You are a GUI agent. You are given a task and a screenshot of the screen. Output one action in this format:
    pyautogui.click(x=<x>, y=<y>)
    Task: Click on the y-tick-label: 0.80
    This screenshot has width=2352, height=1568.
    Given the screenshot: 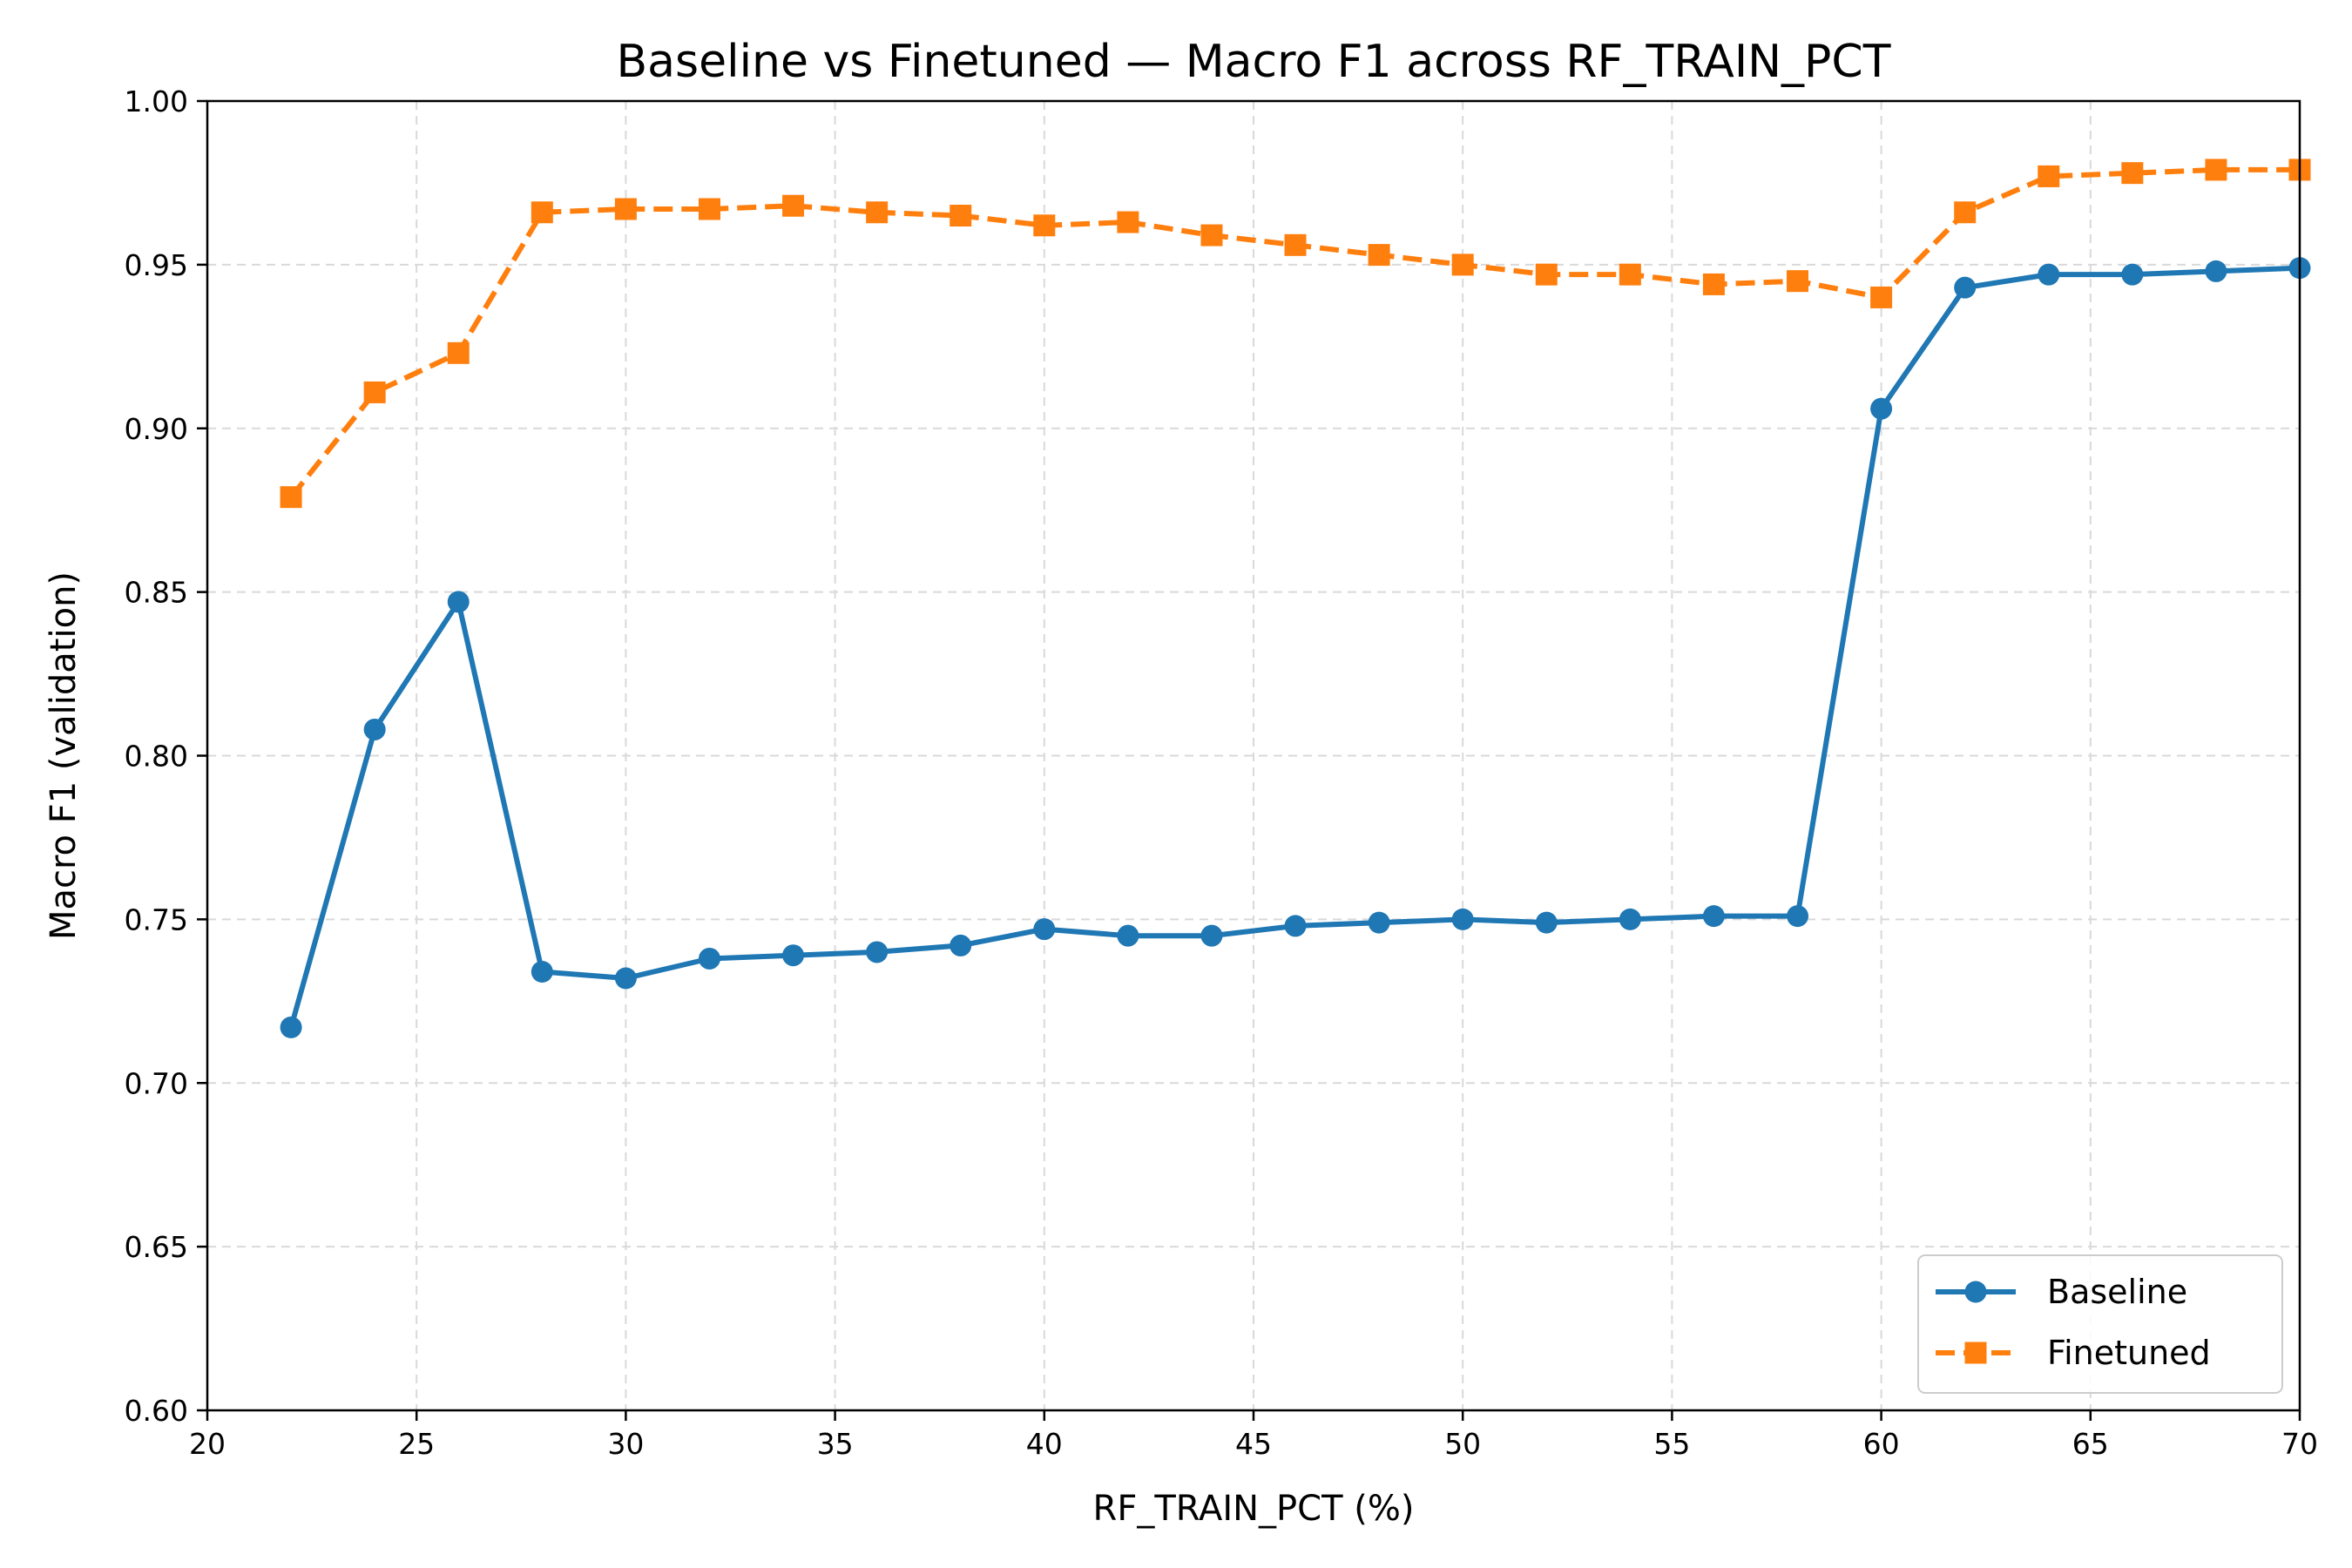 What is the action you would take?
    pyautogui.click(x=156, y=757)
    